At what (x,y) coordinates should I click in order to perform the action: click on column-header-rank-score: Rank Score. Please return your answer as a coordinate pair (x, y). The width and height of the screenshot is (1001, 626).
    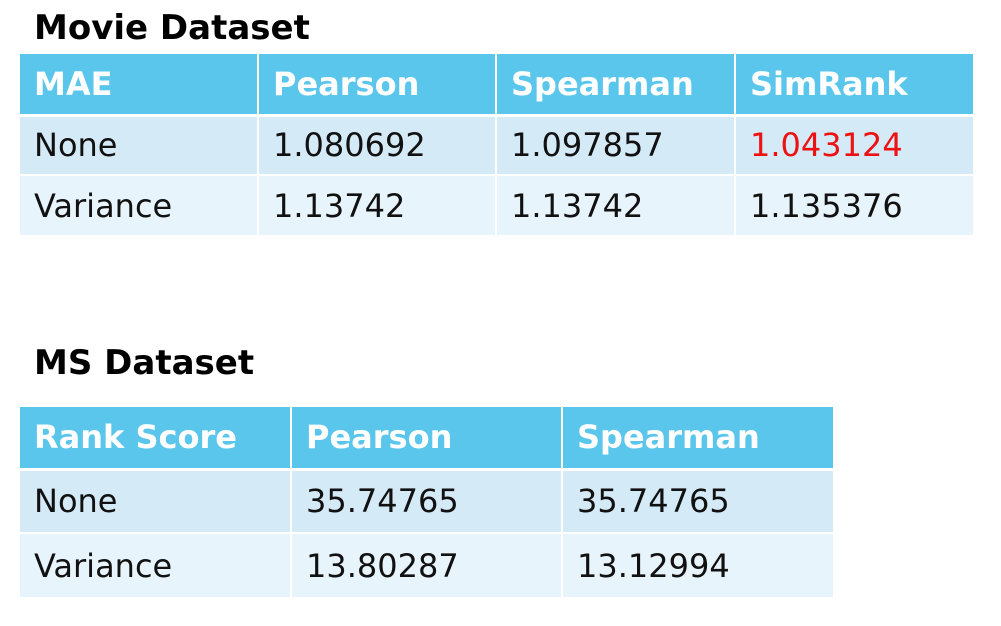
    Looking at the image, I should click on (155, 439).